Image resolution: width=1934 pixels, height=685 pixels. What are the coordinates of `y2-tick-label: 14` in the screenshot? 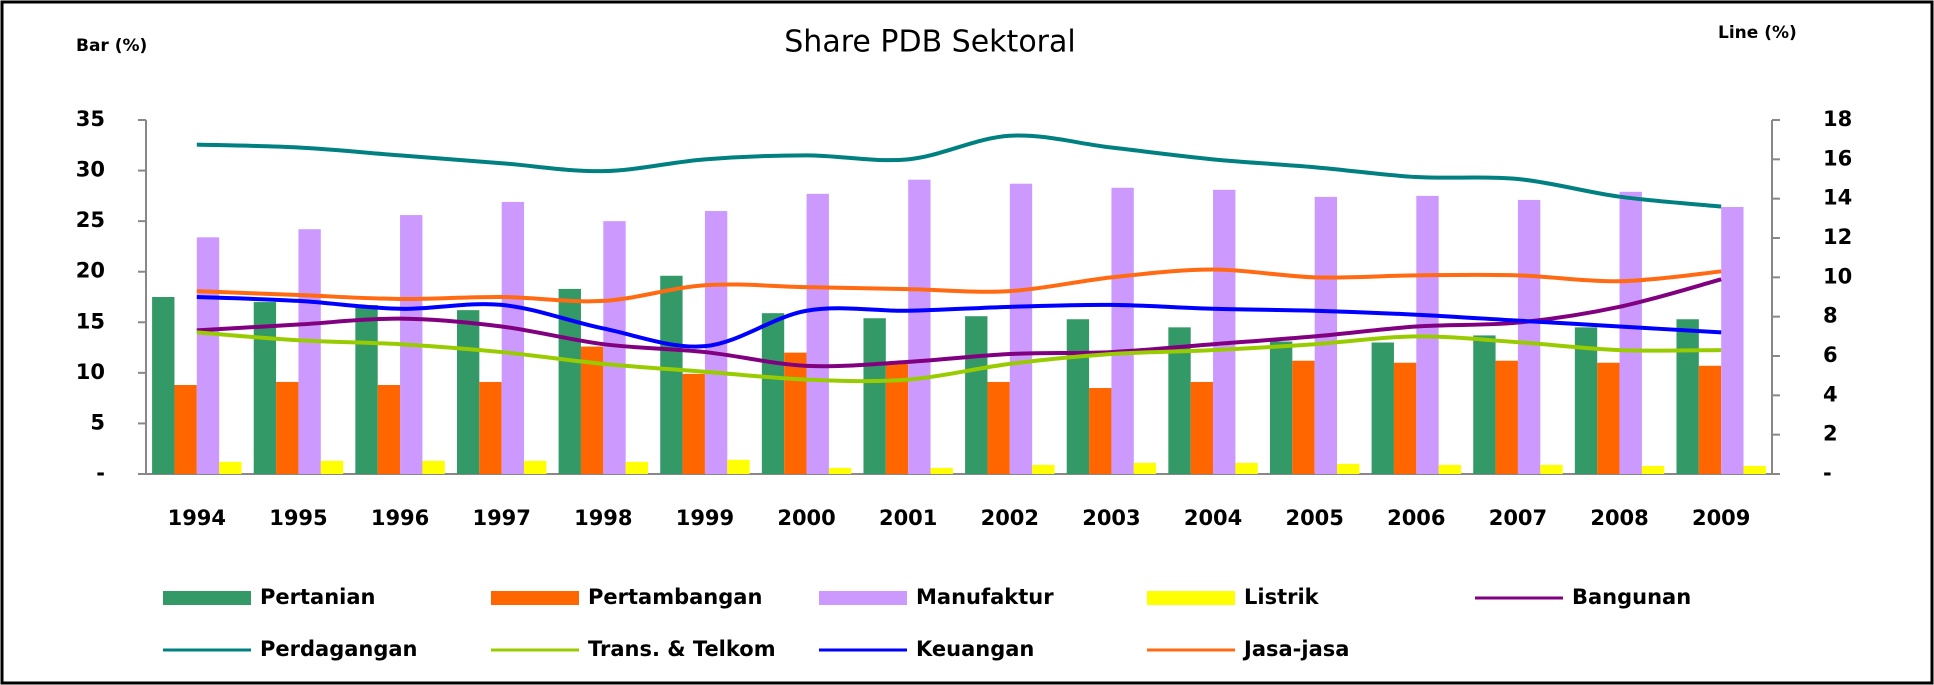 It's located at (1837, 198).